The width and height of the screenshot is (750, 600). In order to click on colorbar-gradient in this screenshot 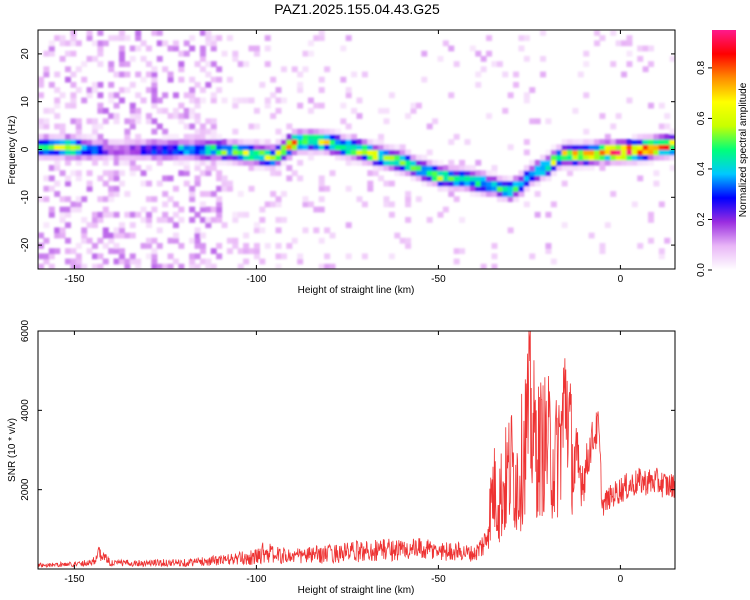, I will do `click(724, 150)`.